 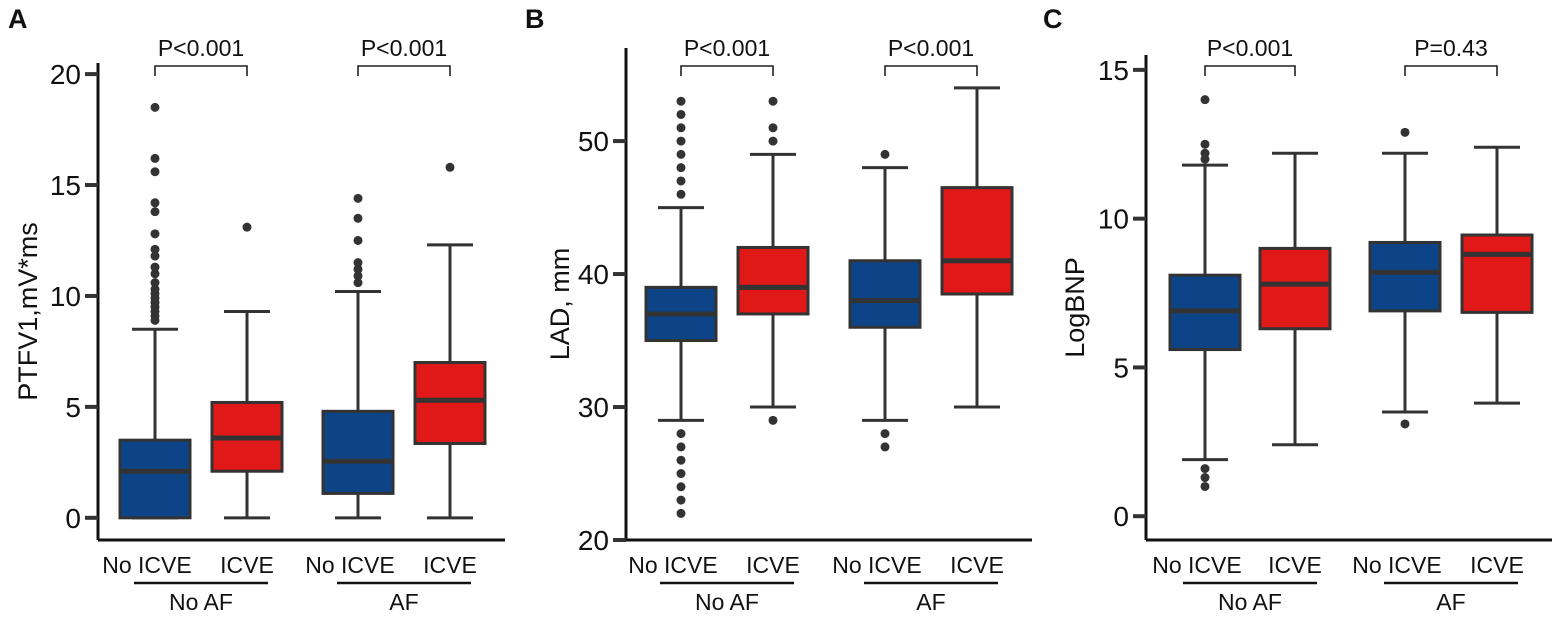 What do you see at coordinates (1075, 307) in the screenshot?
I see `y-axis-label: LogBNP` at bounding box center [1075, 307].